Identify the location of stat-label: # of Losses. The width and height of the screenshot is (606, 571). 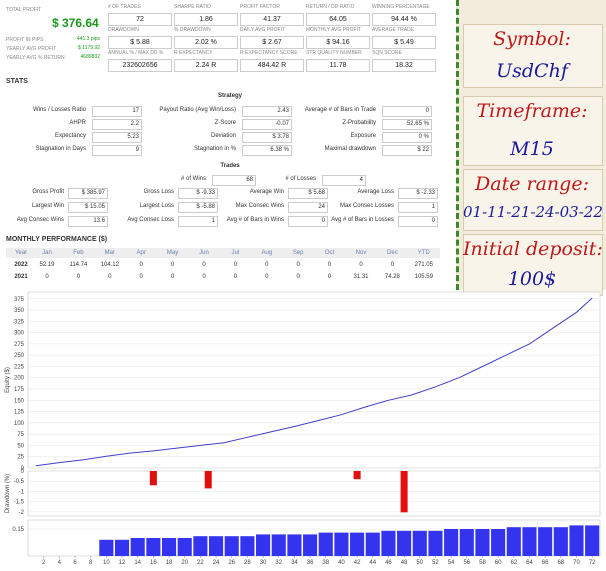
(300, 179).